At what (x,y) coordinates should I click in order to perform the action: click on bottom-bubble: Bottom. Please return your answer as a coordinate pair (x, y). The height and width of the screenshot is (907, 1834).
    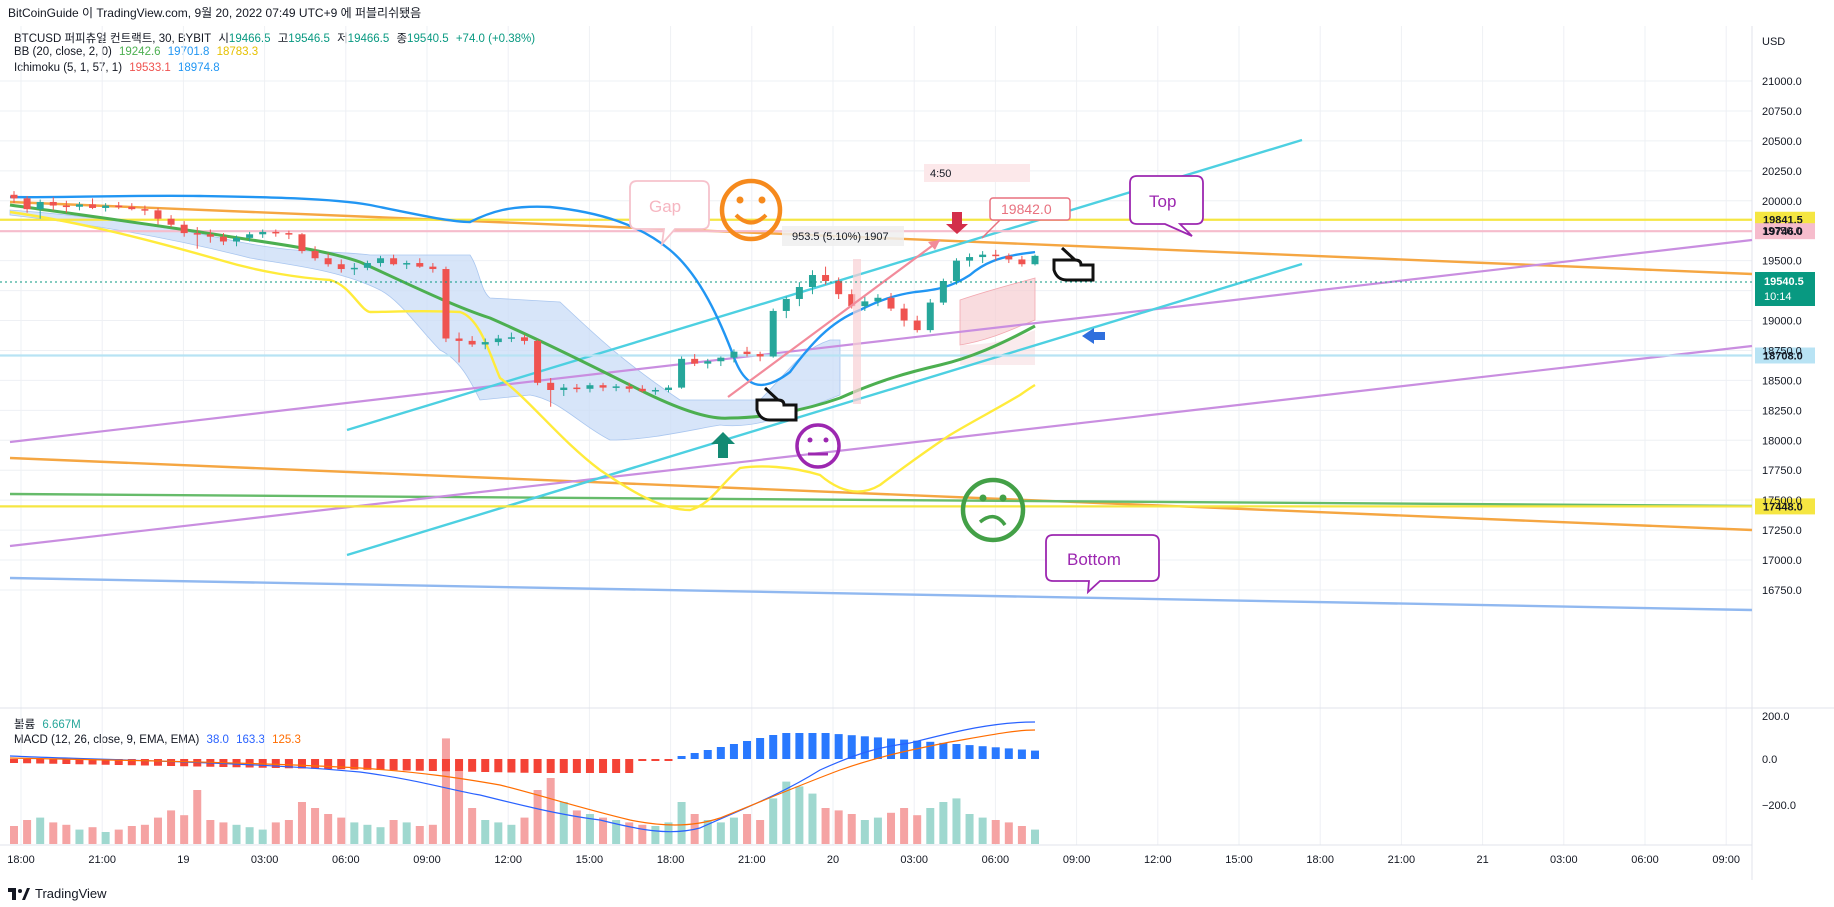
    Looking at the image, I should click on (1102, 564).